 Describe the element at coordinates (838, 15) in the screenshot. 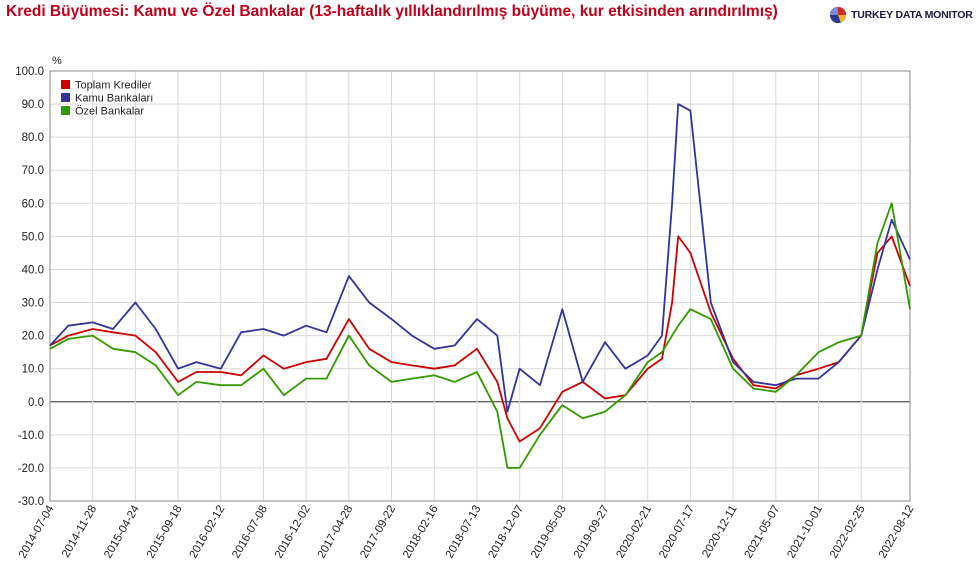

I see `pie-chart-icon` at that location.